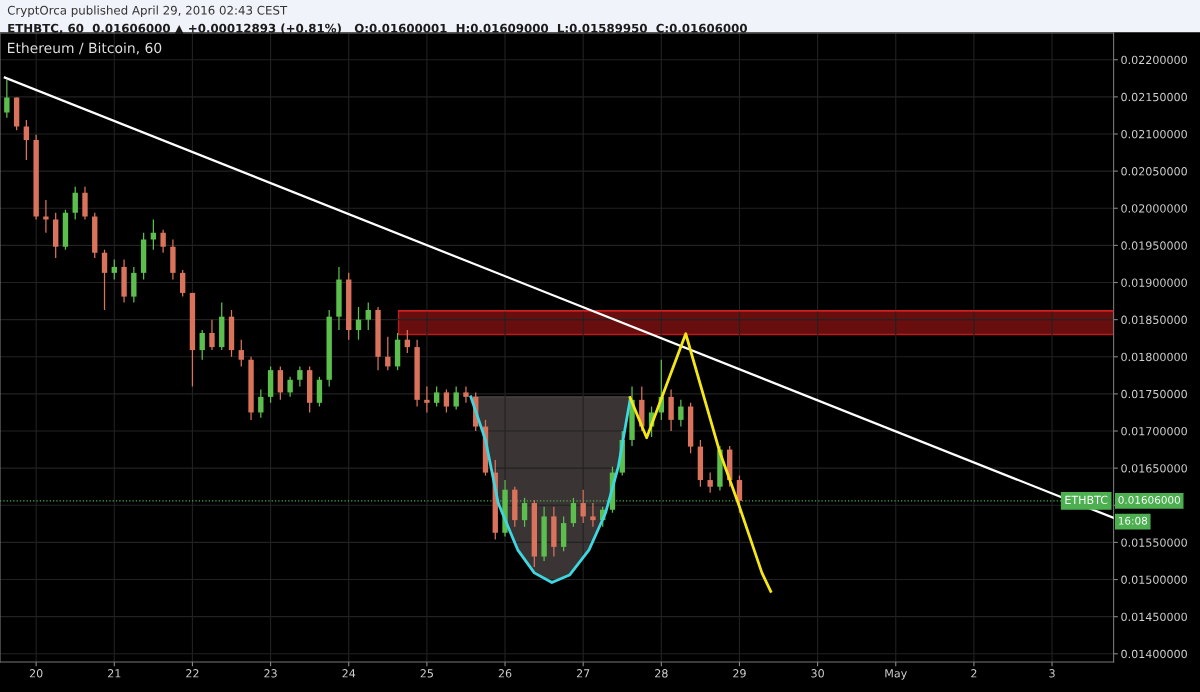 The height and width of the screenshot is (692, 1200). Describe the element at coordinates (817, 673) in the screenshot. I see `x-tick-label: 30` at that location.